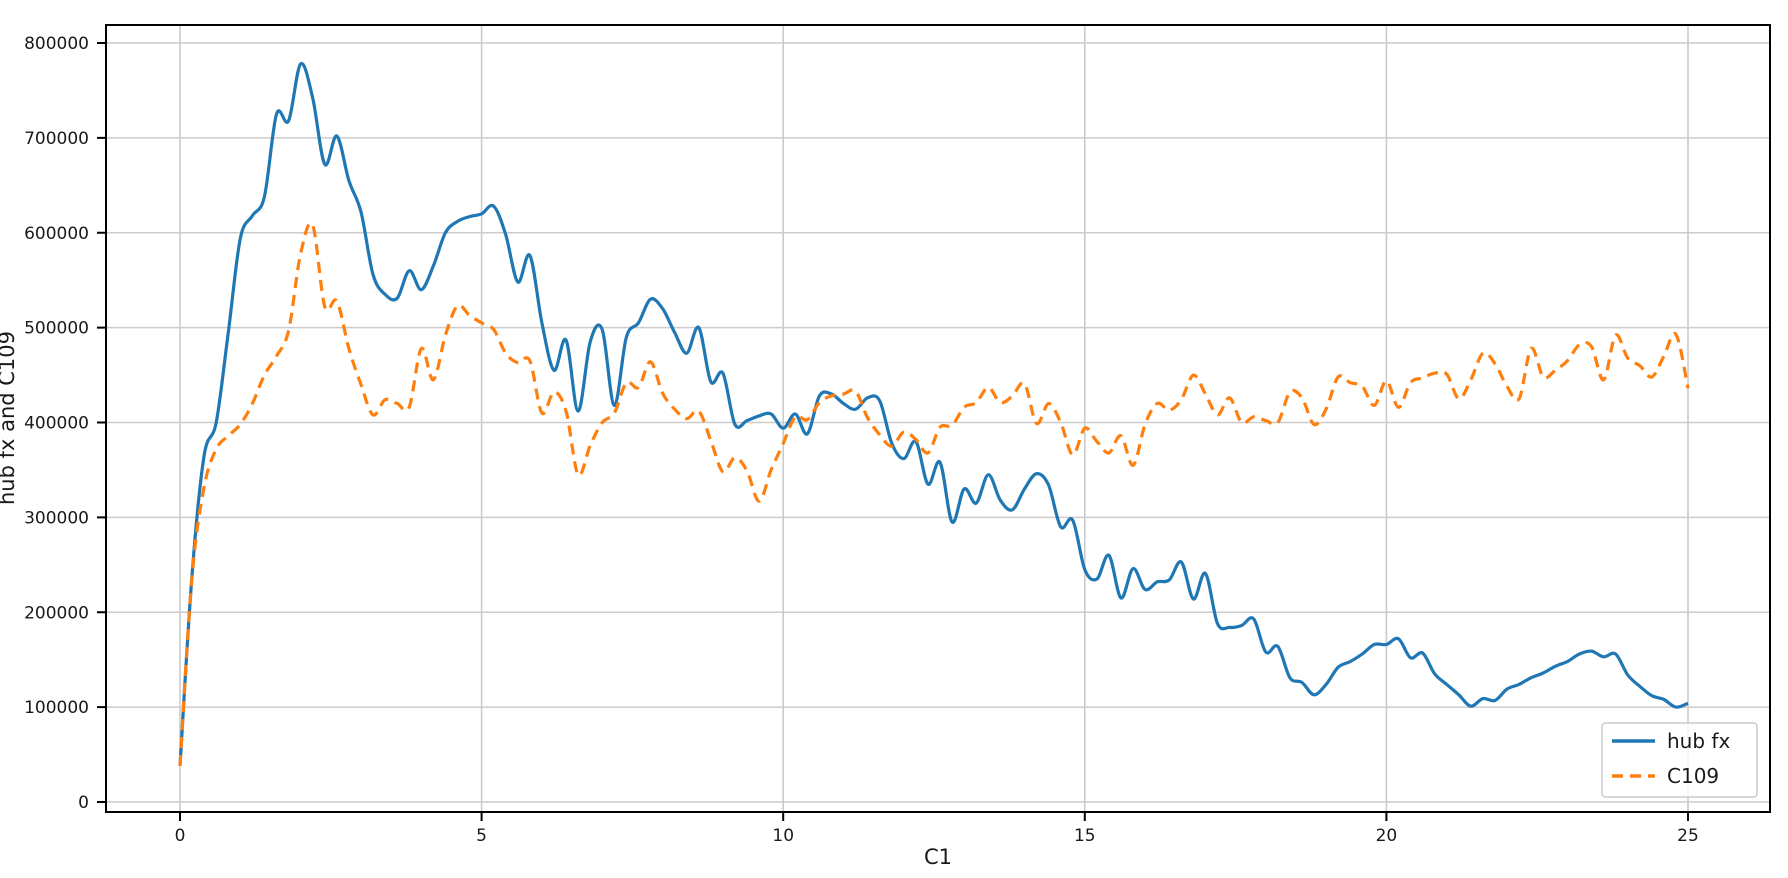 This screenshot has width=1788, height=878. I want to click on legend-label-hub-fx: hub fx, so click(1698, 741).